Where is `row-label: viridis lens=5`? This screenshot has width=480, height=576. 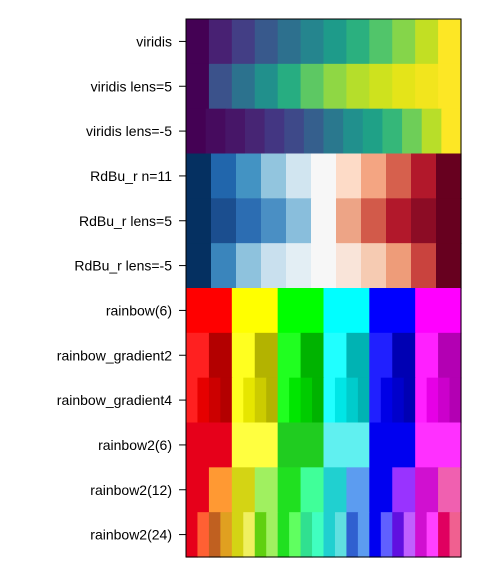
row-label: viridis lens=5 is located at coordinates (132, 86).